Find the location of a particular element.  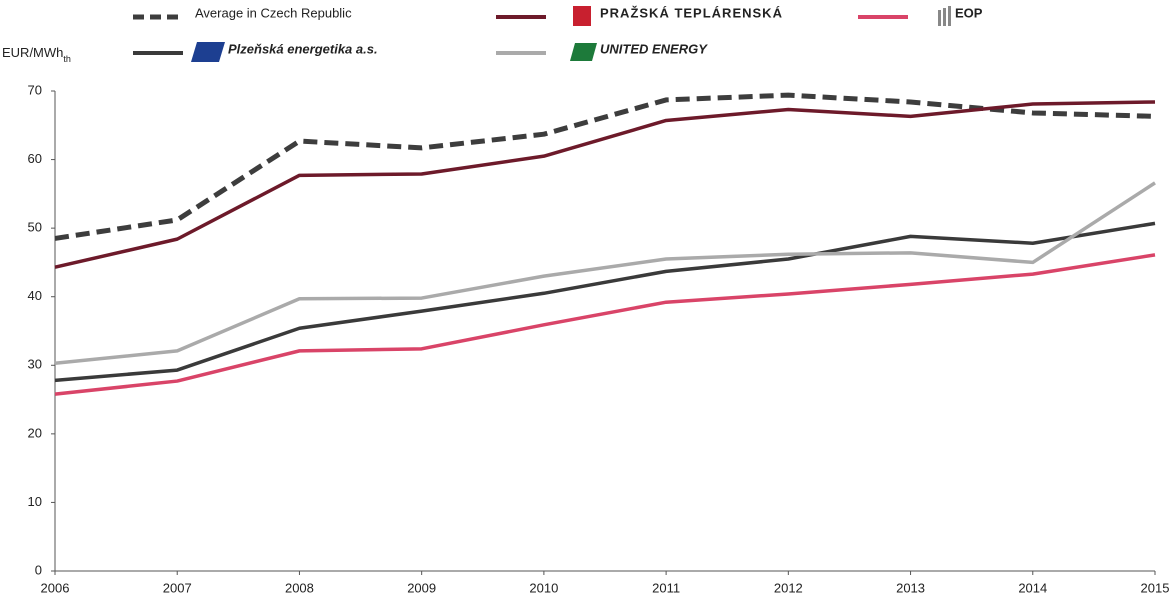

y-axis-label-subscript: th is located at coordinates (67, 59).